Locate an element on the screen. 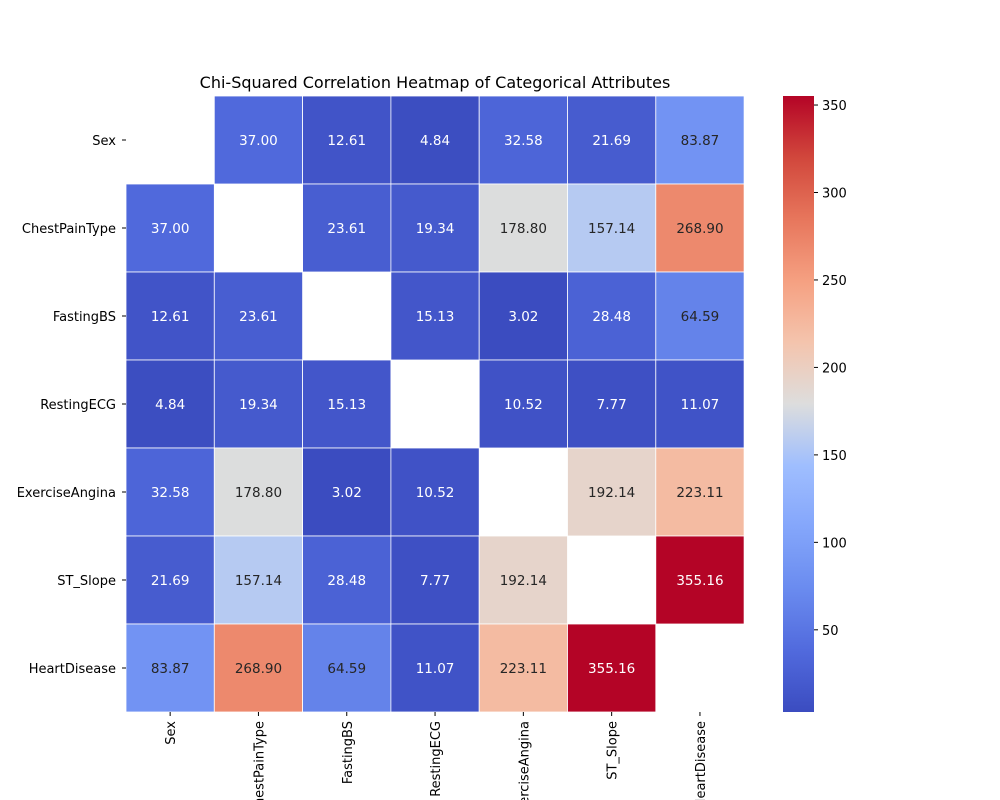 The image size is (1000, 800). colorbar: 50 100 150 200 250 300 350 is located at coordinates (815, 404).